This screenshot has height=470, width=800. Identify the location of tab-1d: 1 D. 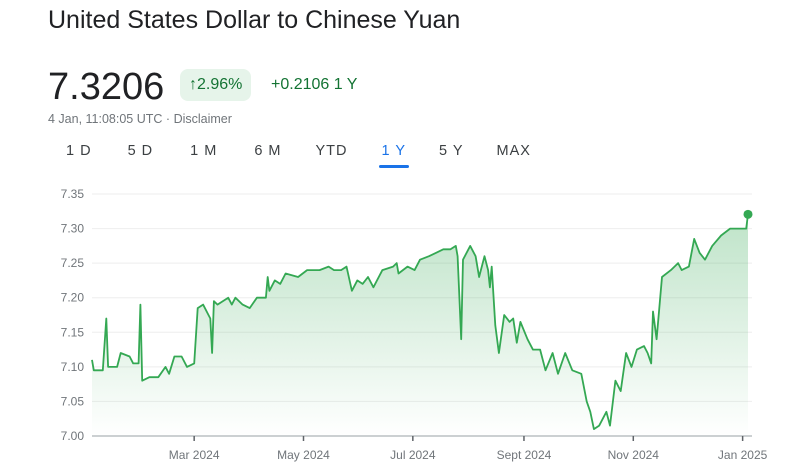
(79, 151).